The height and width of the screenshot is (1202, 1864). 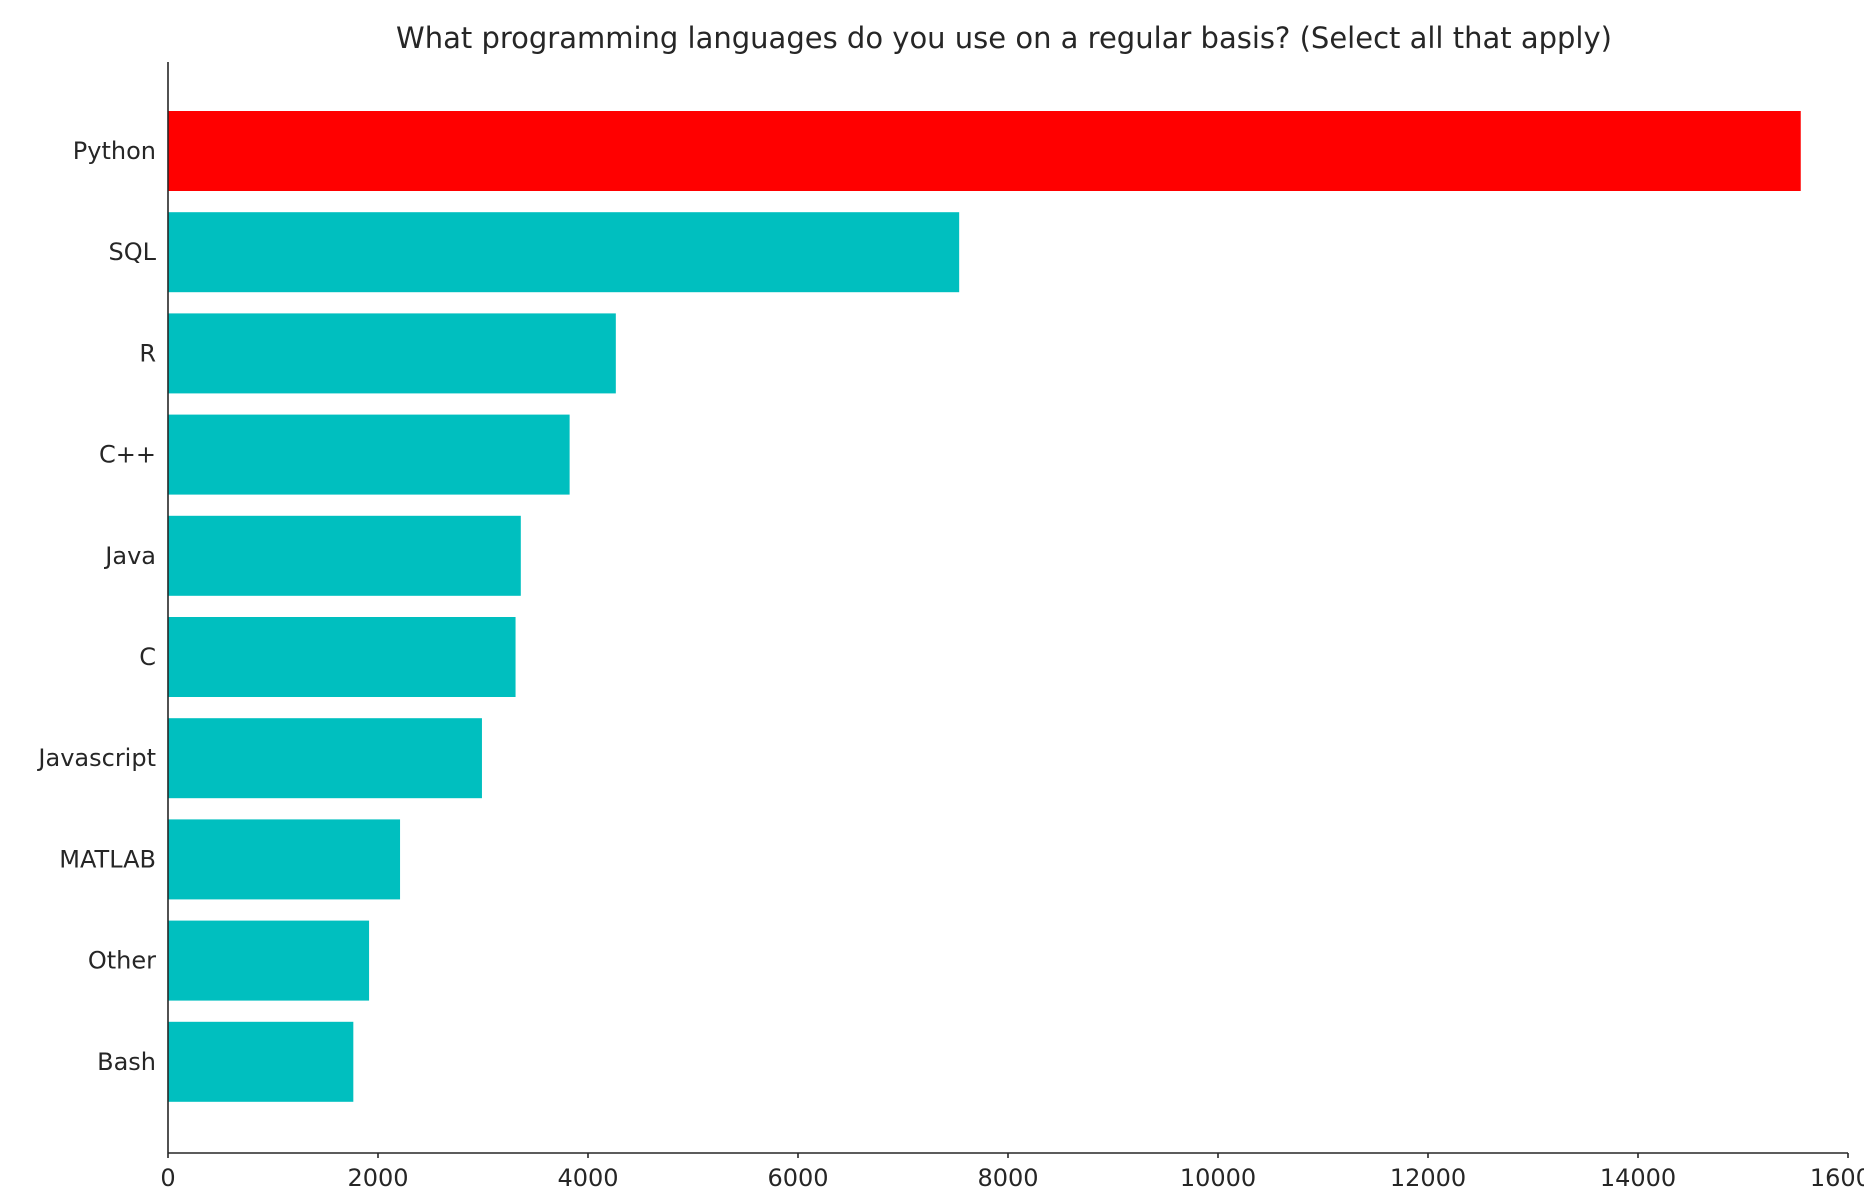 What do you see at coordinates (167, 1178) in the screenshot?
I see `x-tick-label-0: 0` at bounding box center [167, 1178].